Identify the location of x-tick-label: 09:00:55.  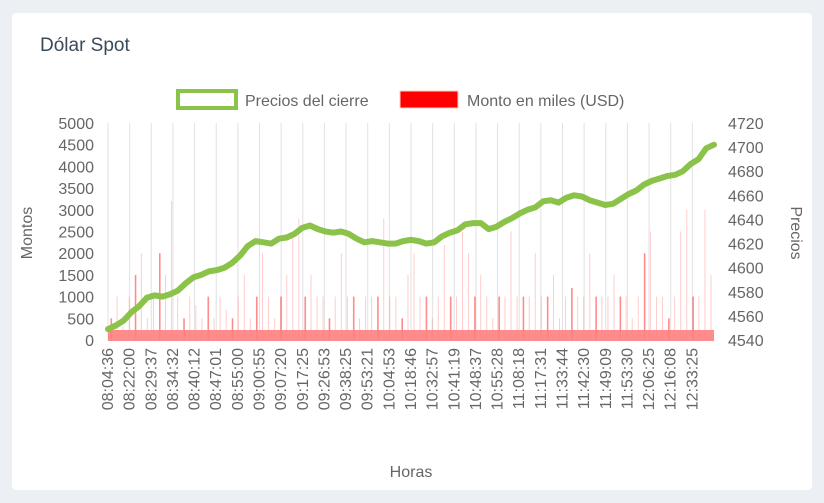
(260, 379).